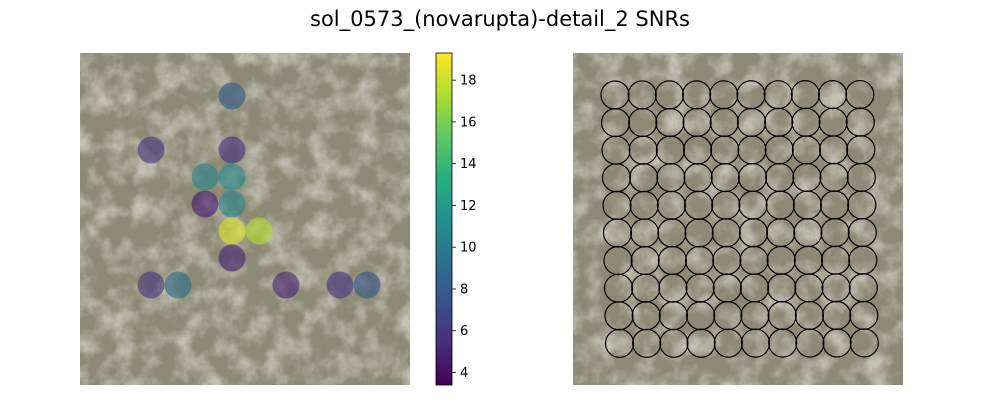  What do you see at coordinates (468, 248) in the screenshot?
I see `colorbar-tick-label: 10` at bounding box center [468, 248].